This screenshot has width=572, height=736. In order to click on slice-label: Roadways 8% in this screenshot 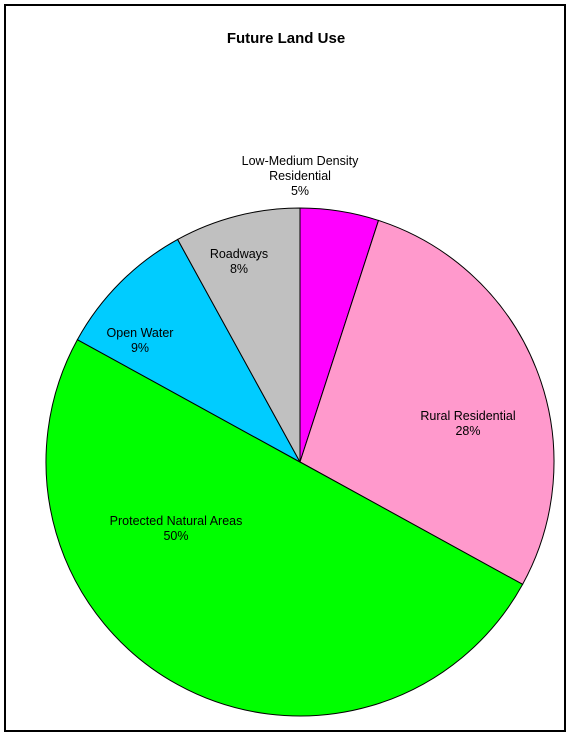, I will do `click(239, 261)`.